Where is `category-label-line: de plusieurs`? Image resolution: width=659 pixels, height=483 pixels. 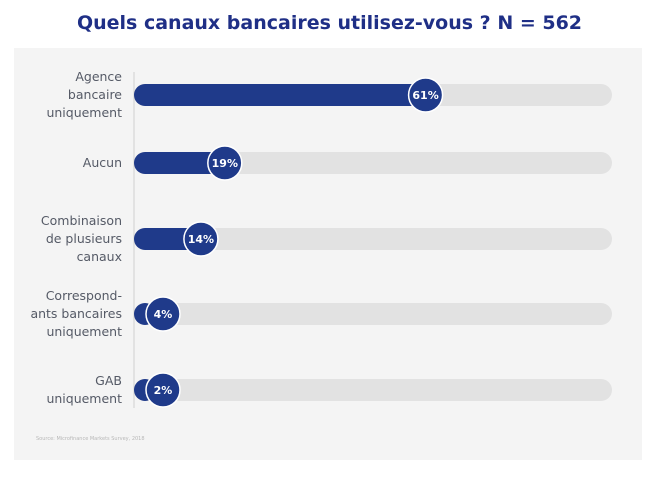 category-label-line: de plusieurs is located at coordinates (84, 238).